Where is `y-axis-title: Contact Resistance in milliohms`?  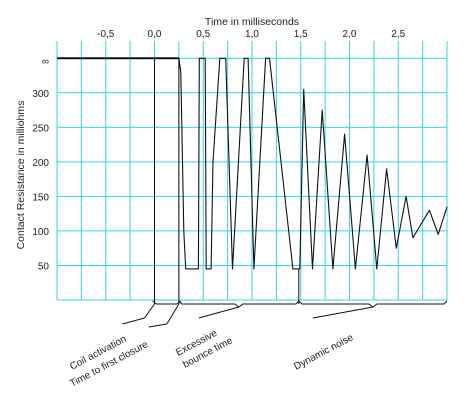
y-axis-title: Contact Resistance in milliohms is located at coordinates (21, 175).